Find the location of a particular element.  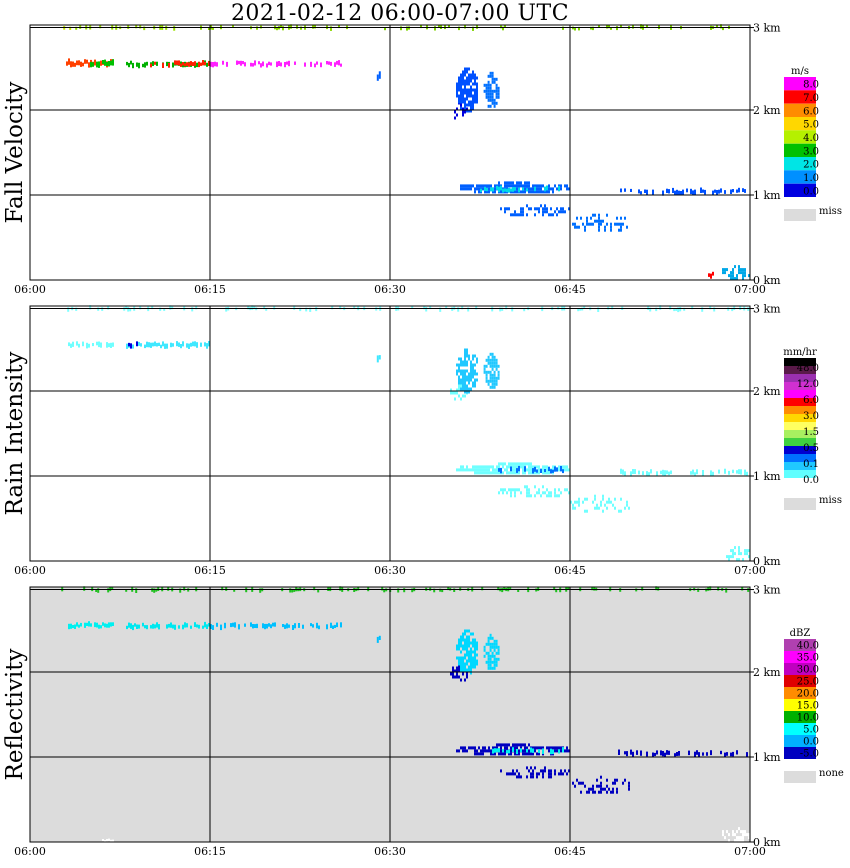

legend-unit: mm/hr is located at coordinates (800, 352).